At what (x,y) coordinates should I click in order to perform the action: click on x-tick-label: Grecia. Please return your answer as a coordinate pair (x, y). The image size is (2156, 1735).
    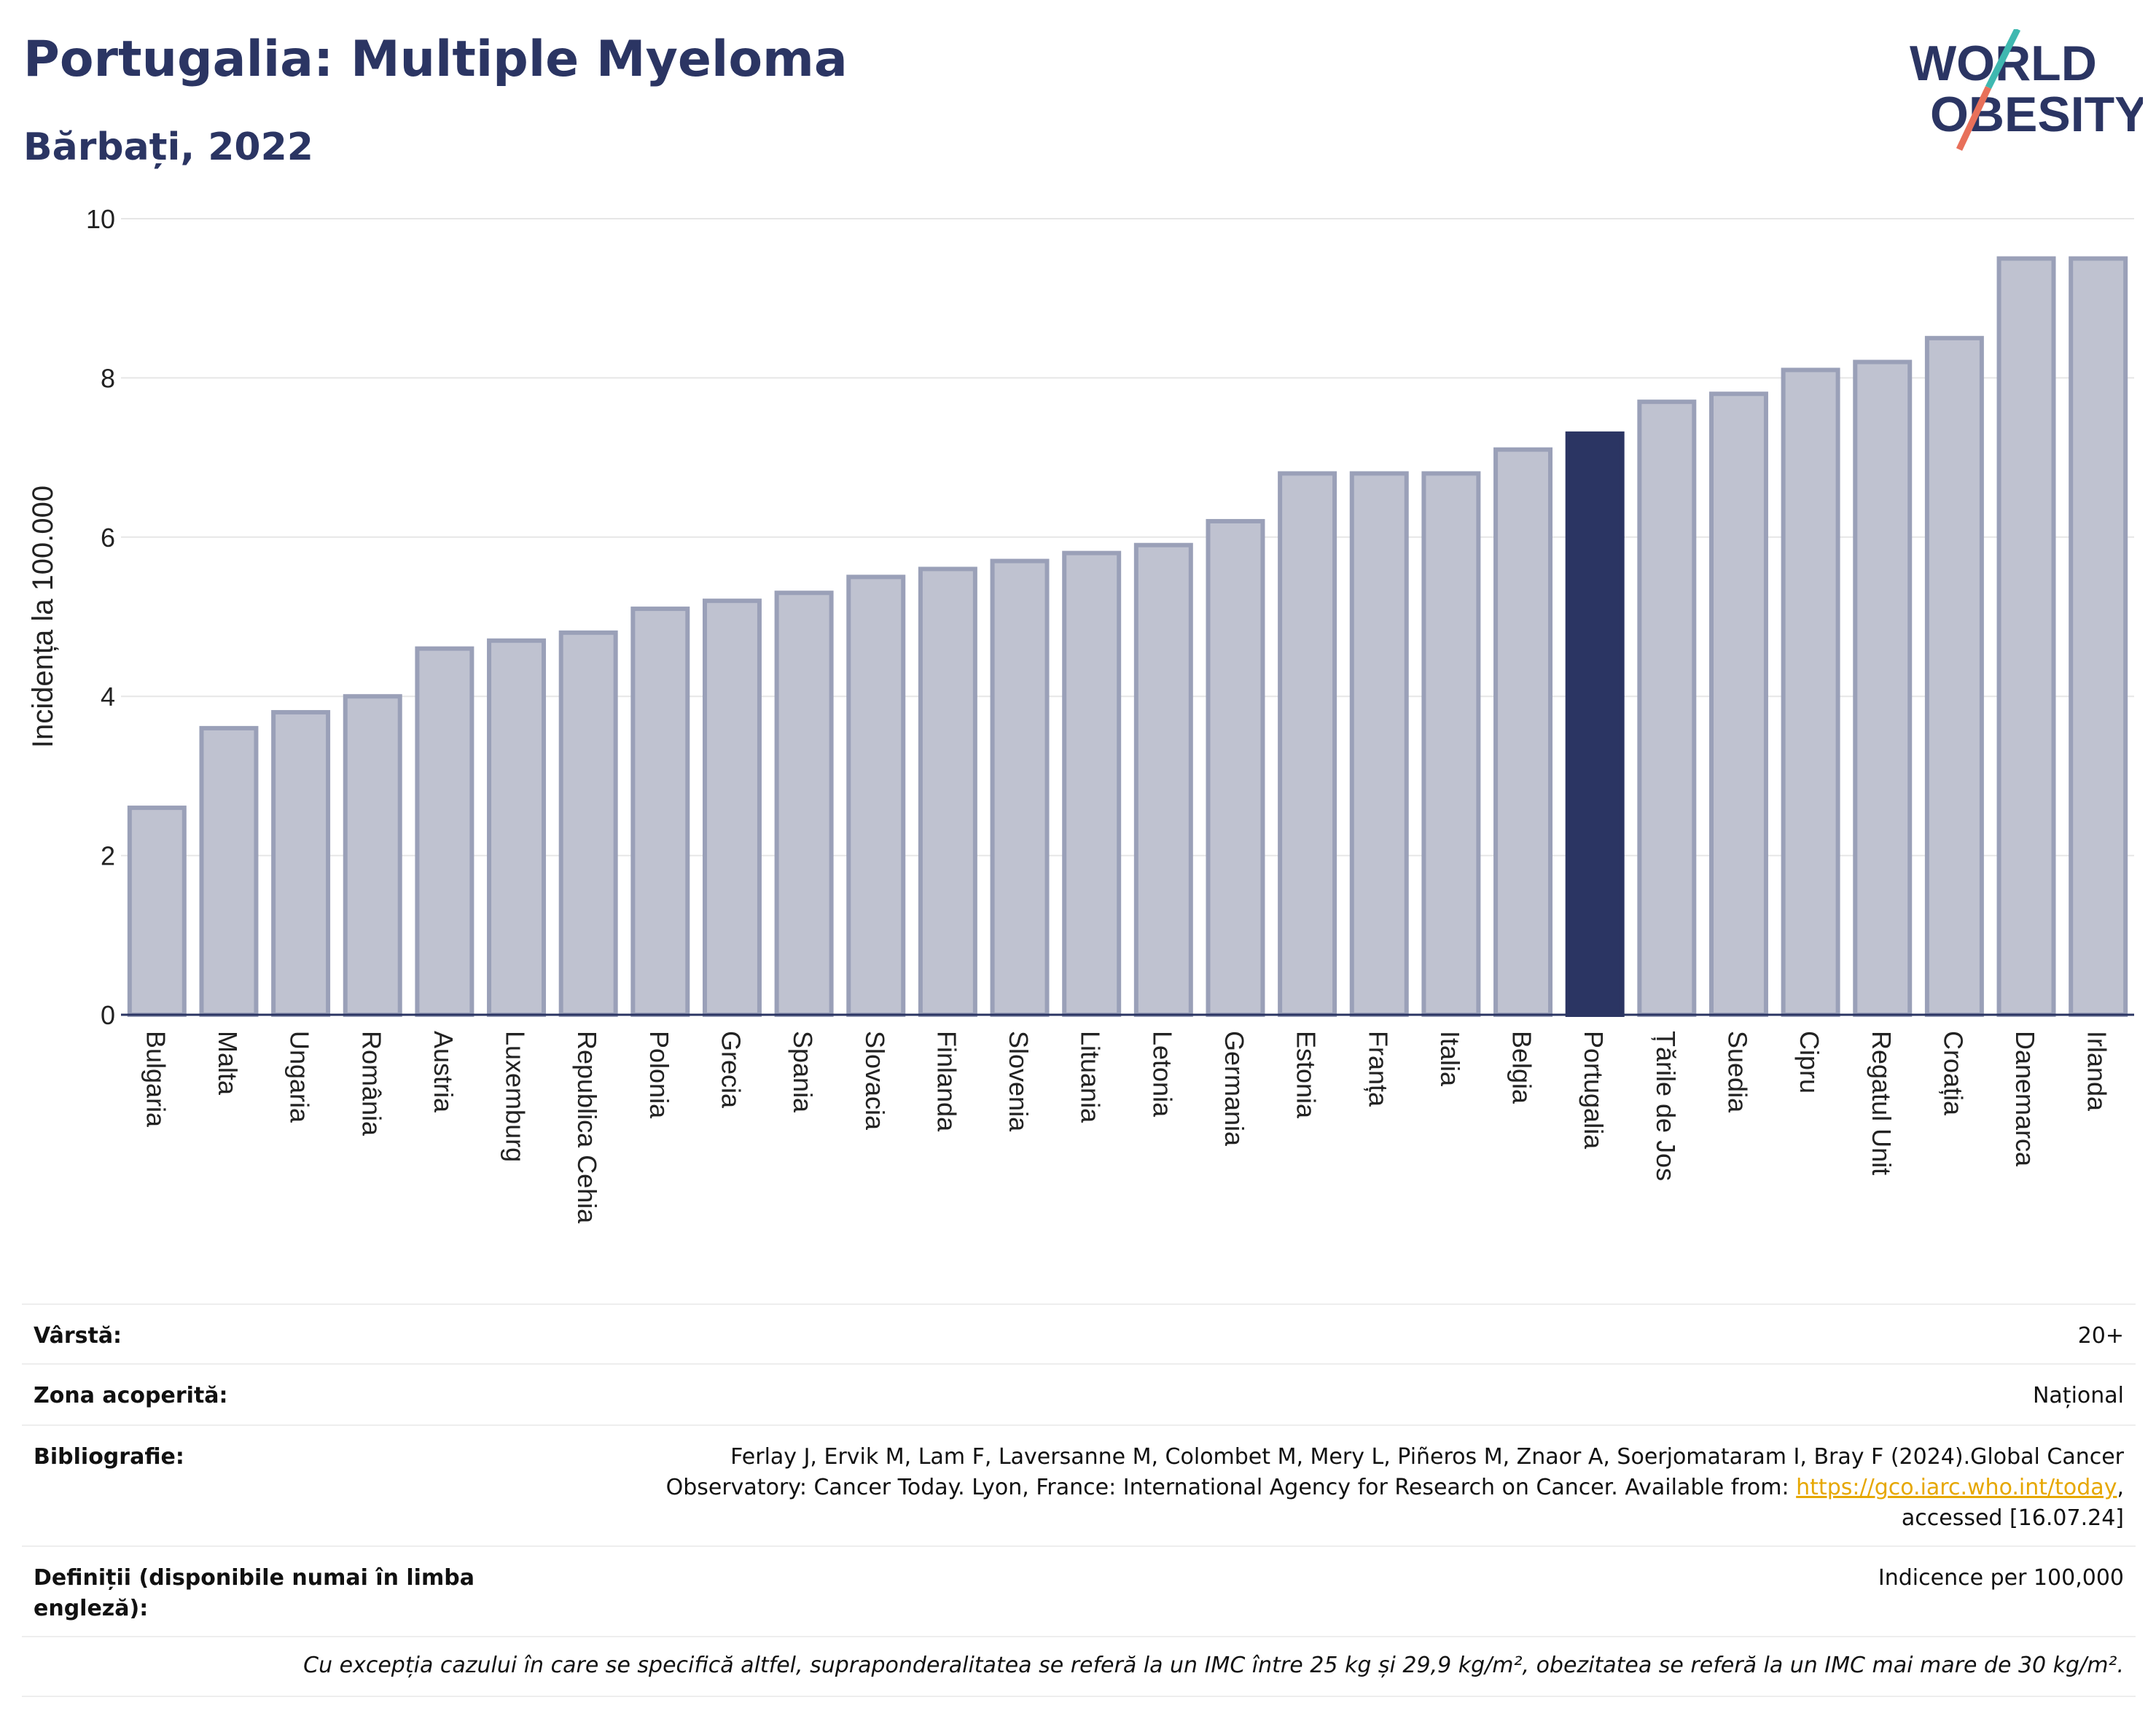
    Looking at the image, I should click on (731, 1070).